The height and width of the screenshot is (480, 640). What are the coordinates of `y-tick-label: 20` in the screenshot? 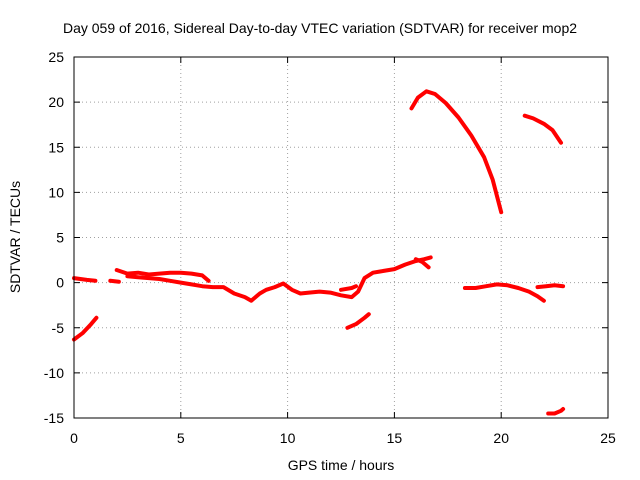 It's located at (56, 102).